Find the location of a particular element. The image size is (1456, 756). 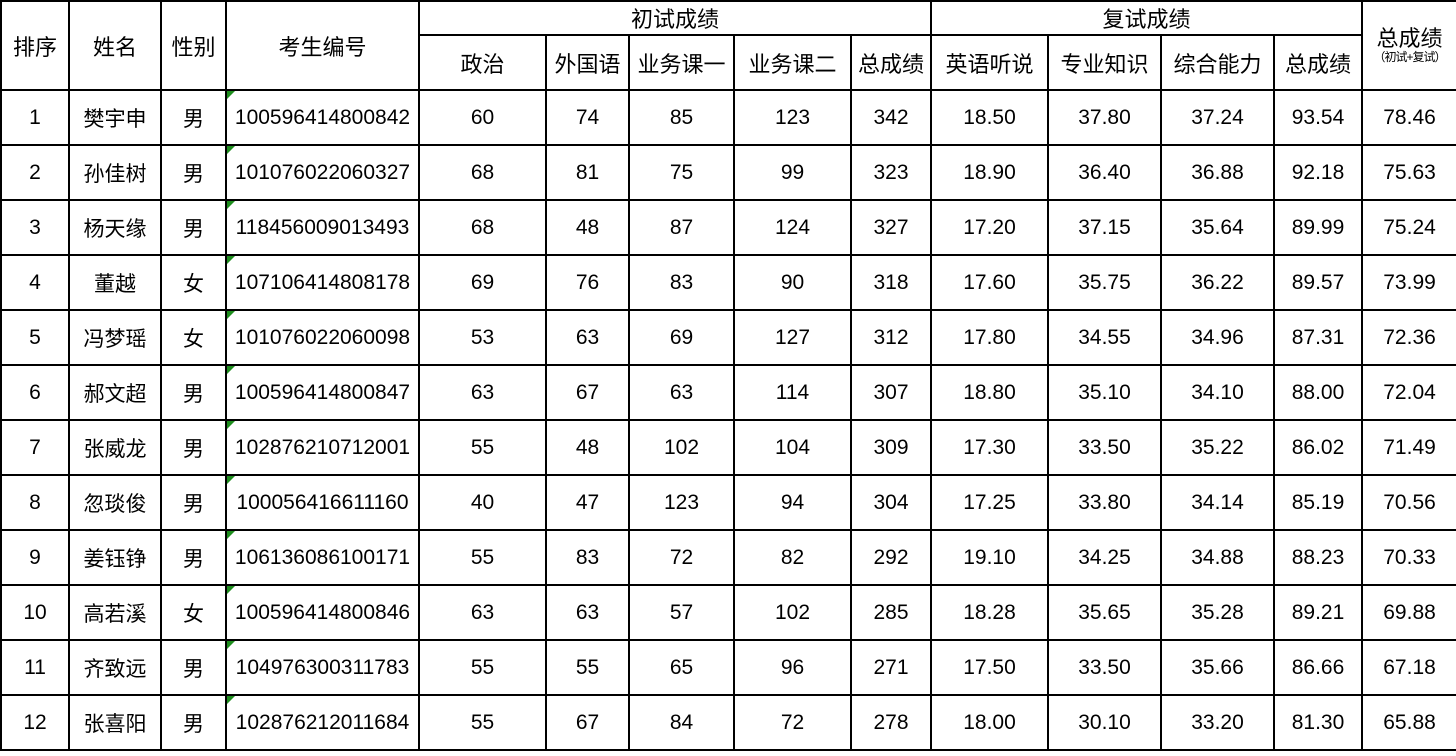

cell-course1: 102 is located at coordinates (681, 447).